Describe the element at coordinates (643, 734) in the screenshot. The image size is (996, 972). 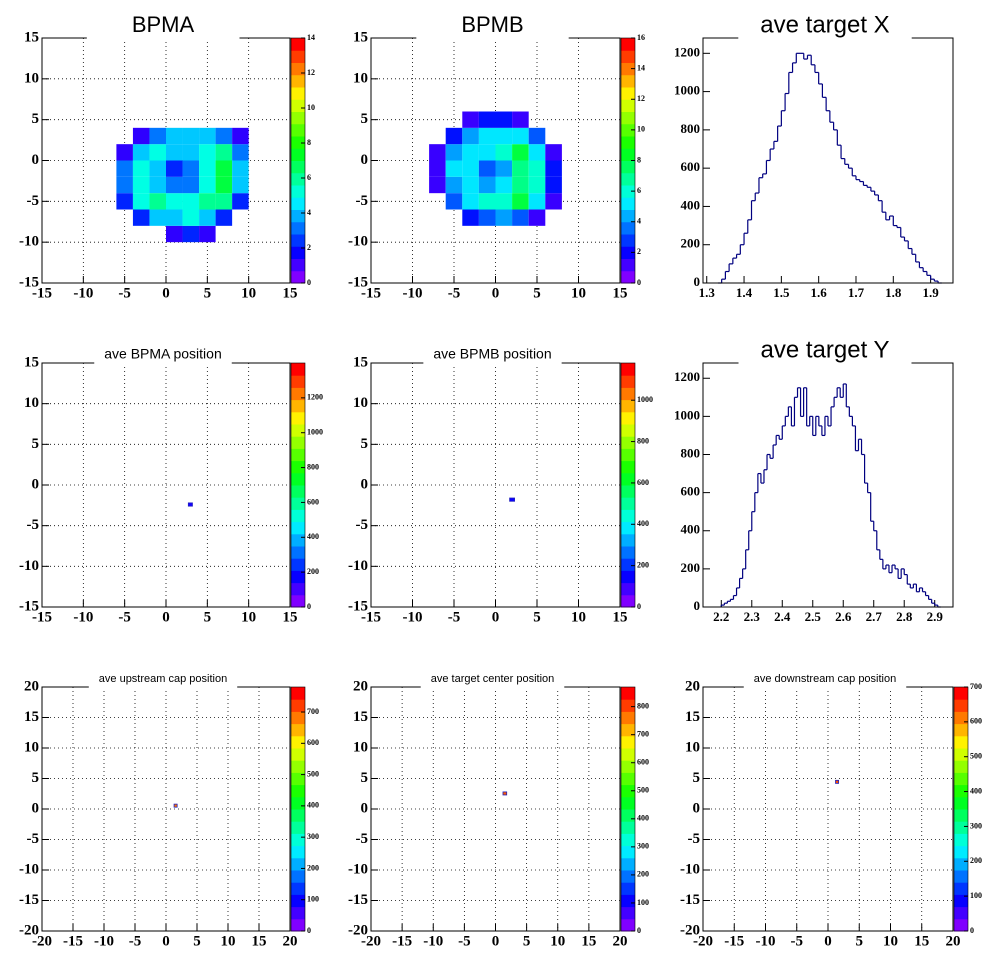
I see `z-tick-label: 700` at that location.